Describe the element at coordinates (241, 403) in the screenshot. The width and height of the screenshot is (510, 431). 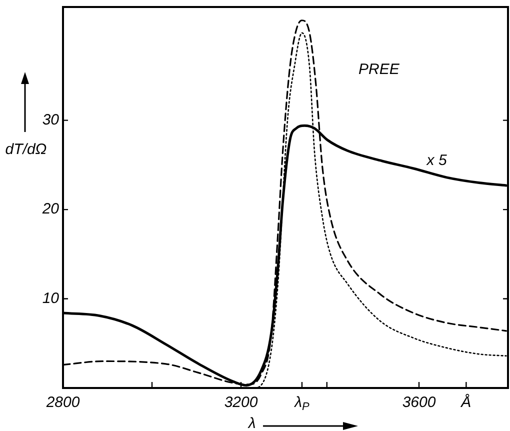
I see `x-tick-label: 3200` at that location.